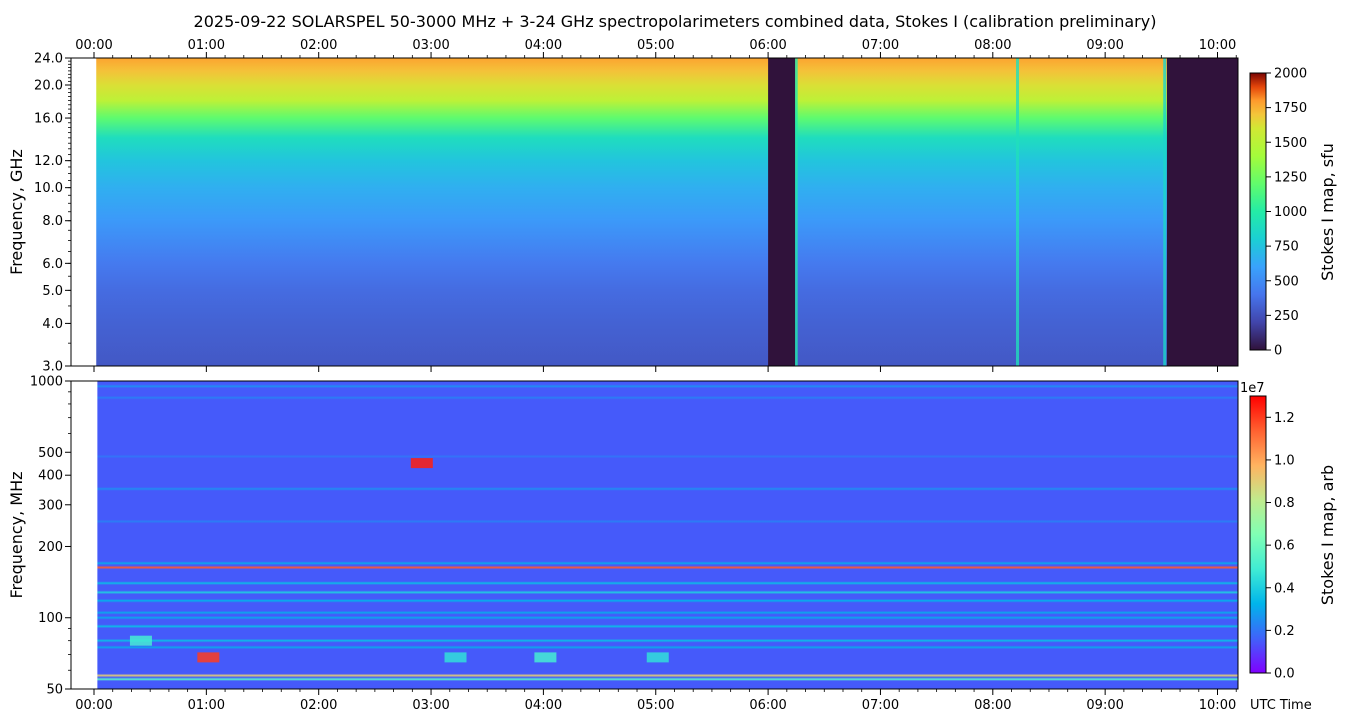 The image size is (1350, 725). I want to click on bottom-ytick-label-0: 50, so click(54, 690).